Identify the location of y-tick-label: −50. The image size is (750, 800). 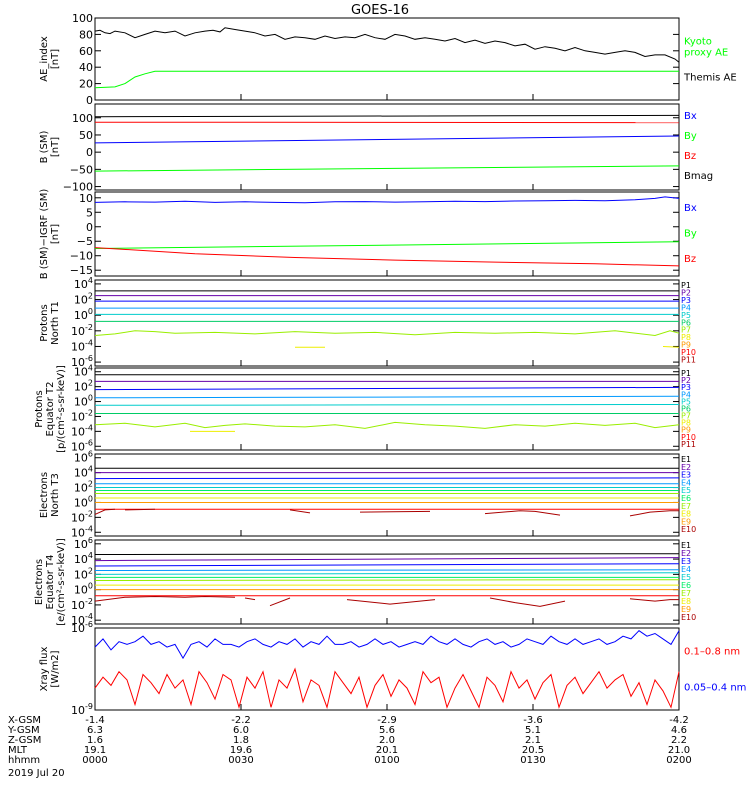
(81, 169).